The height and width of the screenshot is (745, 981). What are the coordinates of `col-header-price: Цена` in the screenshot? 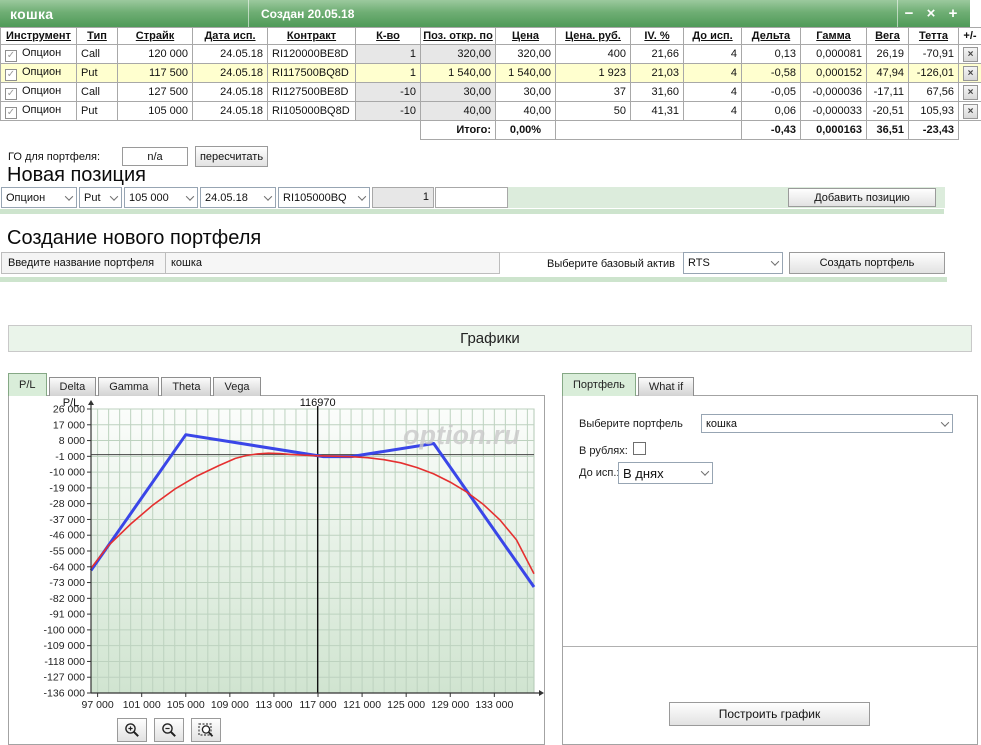 It's located at (525, 36).